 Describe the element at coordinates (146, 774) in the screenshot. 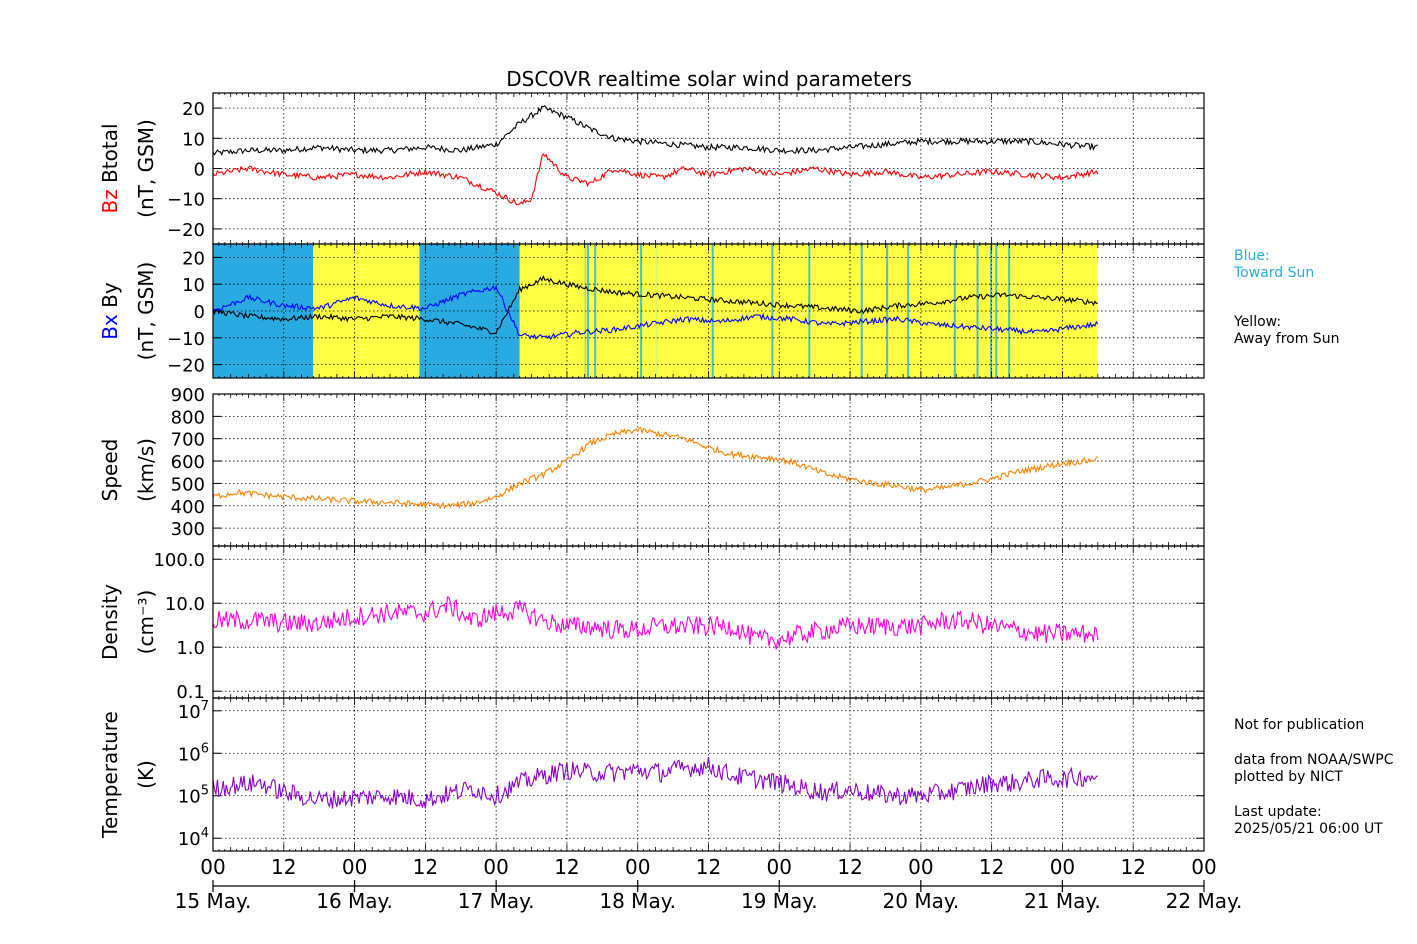

I see `y-axis-unit: (K)` at that location.